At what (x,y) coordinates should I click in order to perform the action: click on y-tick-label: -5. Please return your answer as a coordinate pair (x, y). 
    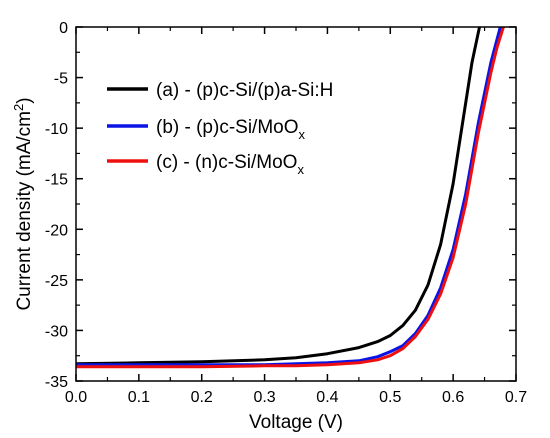
    Looking at the image, I should click on (61, 79).